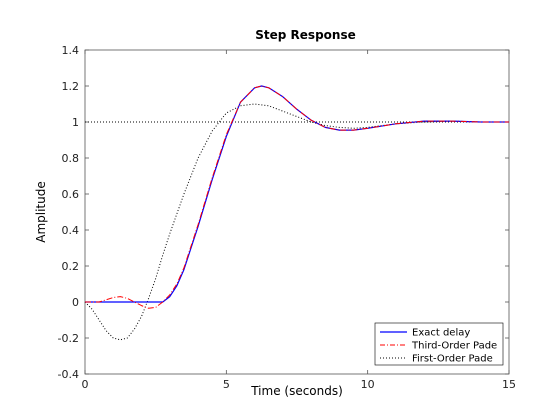 The height and width of the screenshot is (420, 560). What do you see at coordinates (296, 391) in the screenshot?
I see `x-axis-label: Time (seconds)` at bounding box center [296, 391].